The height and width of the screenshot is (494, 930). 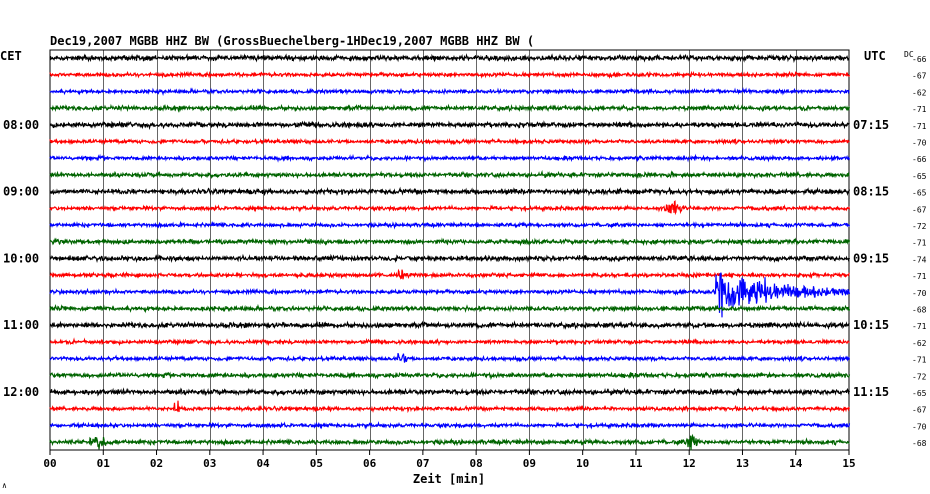 What do you see at coordinates (316, 463) in the screenshot?
I see `x-tick-label: 05` at bounding box center [316, 463].